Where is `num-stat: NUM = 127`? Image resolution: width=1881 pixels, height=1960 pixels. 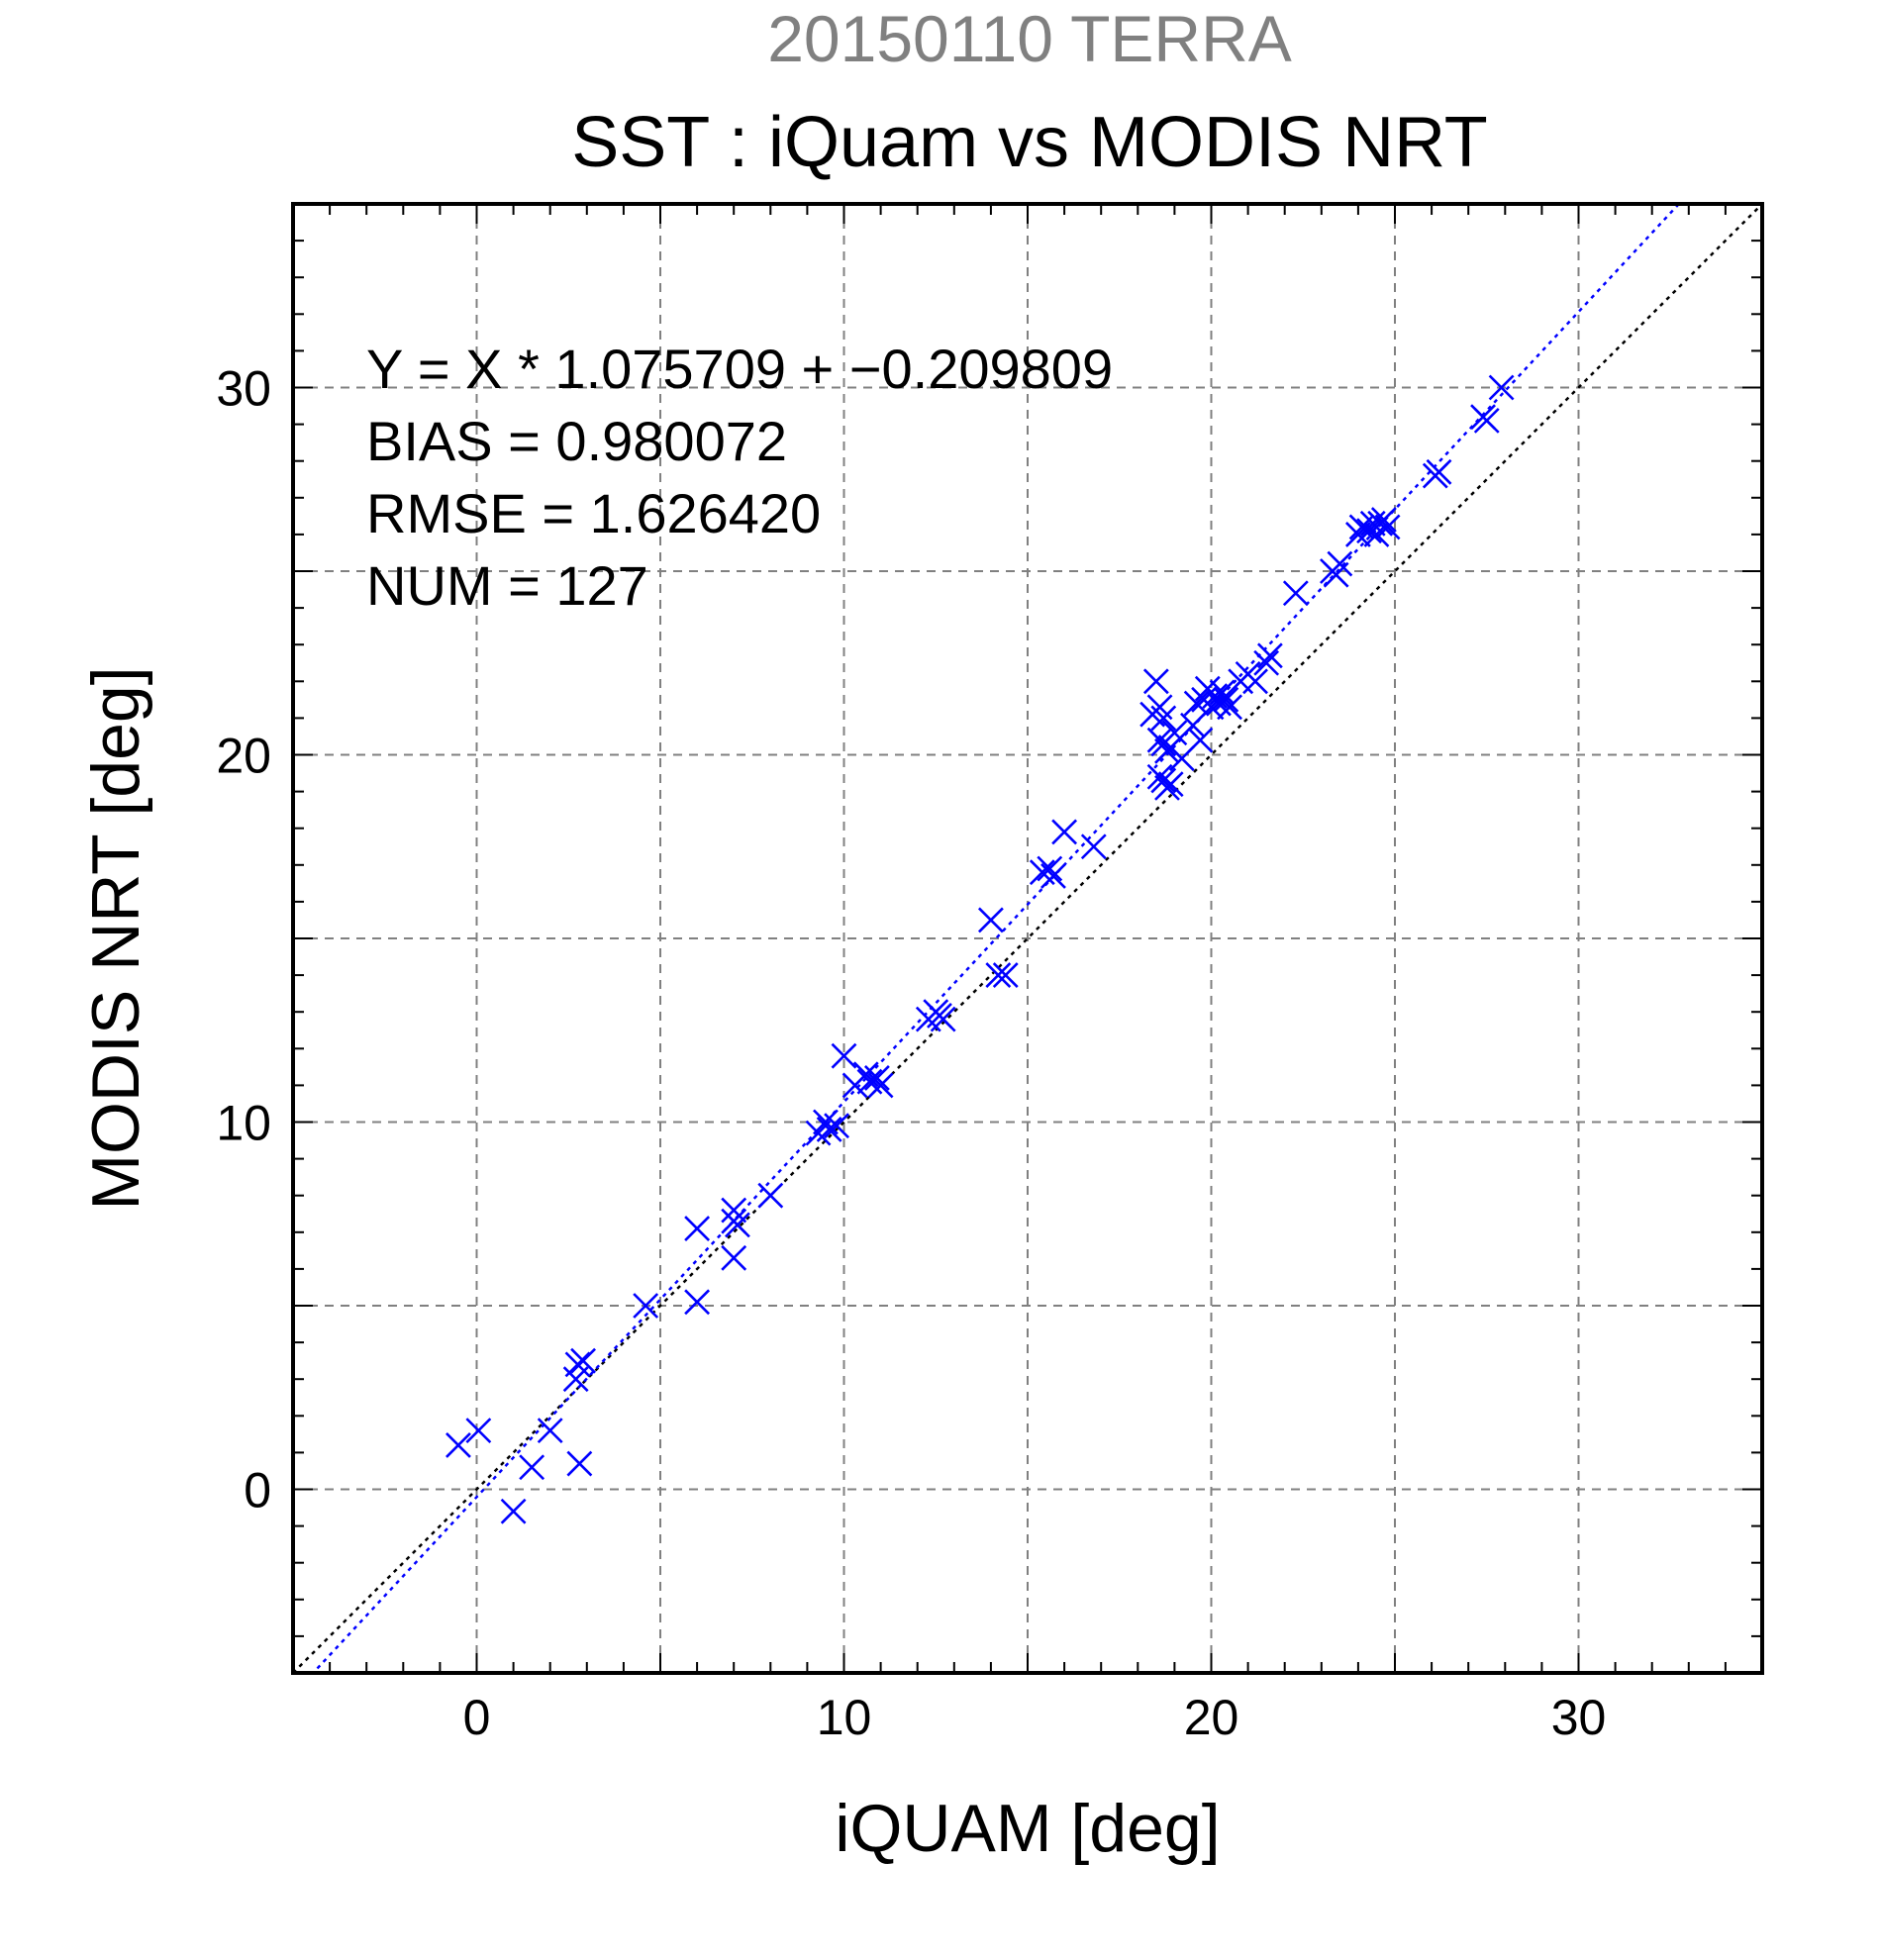 num-stat: NUM = 127 is located at coordinates (507, 585).